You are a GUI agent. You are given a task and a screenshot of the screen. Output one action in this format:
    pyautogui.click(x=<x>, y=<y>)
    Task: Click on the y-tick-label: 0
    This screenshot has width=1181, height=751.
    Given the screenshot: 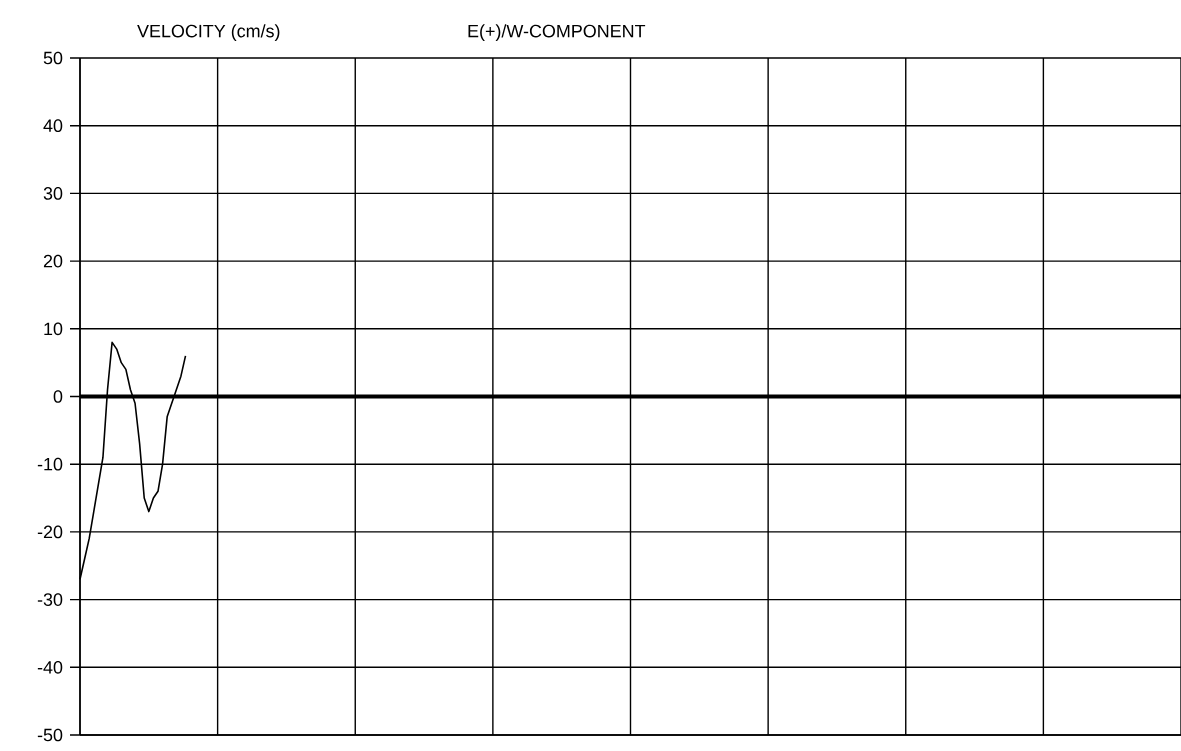 What is the action you would take?
    pyautogui.click(x=58, y=396)
    